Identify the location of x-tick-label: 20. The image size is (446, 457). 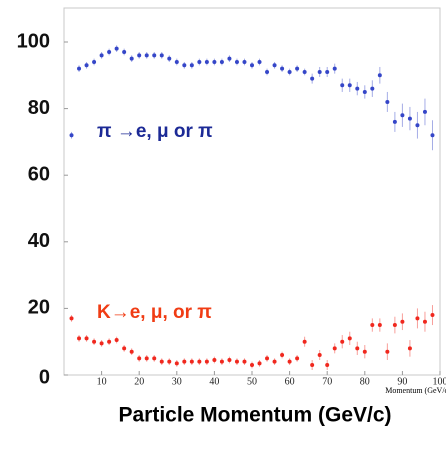
(139, 381).